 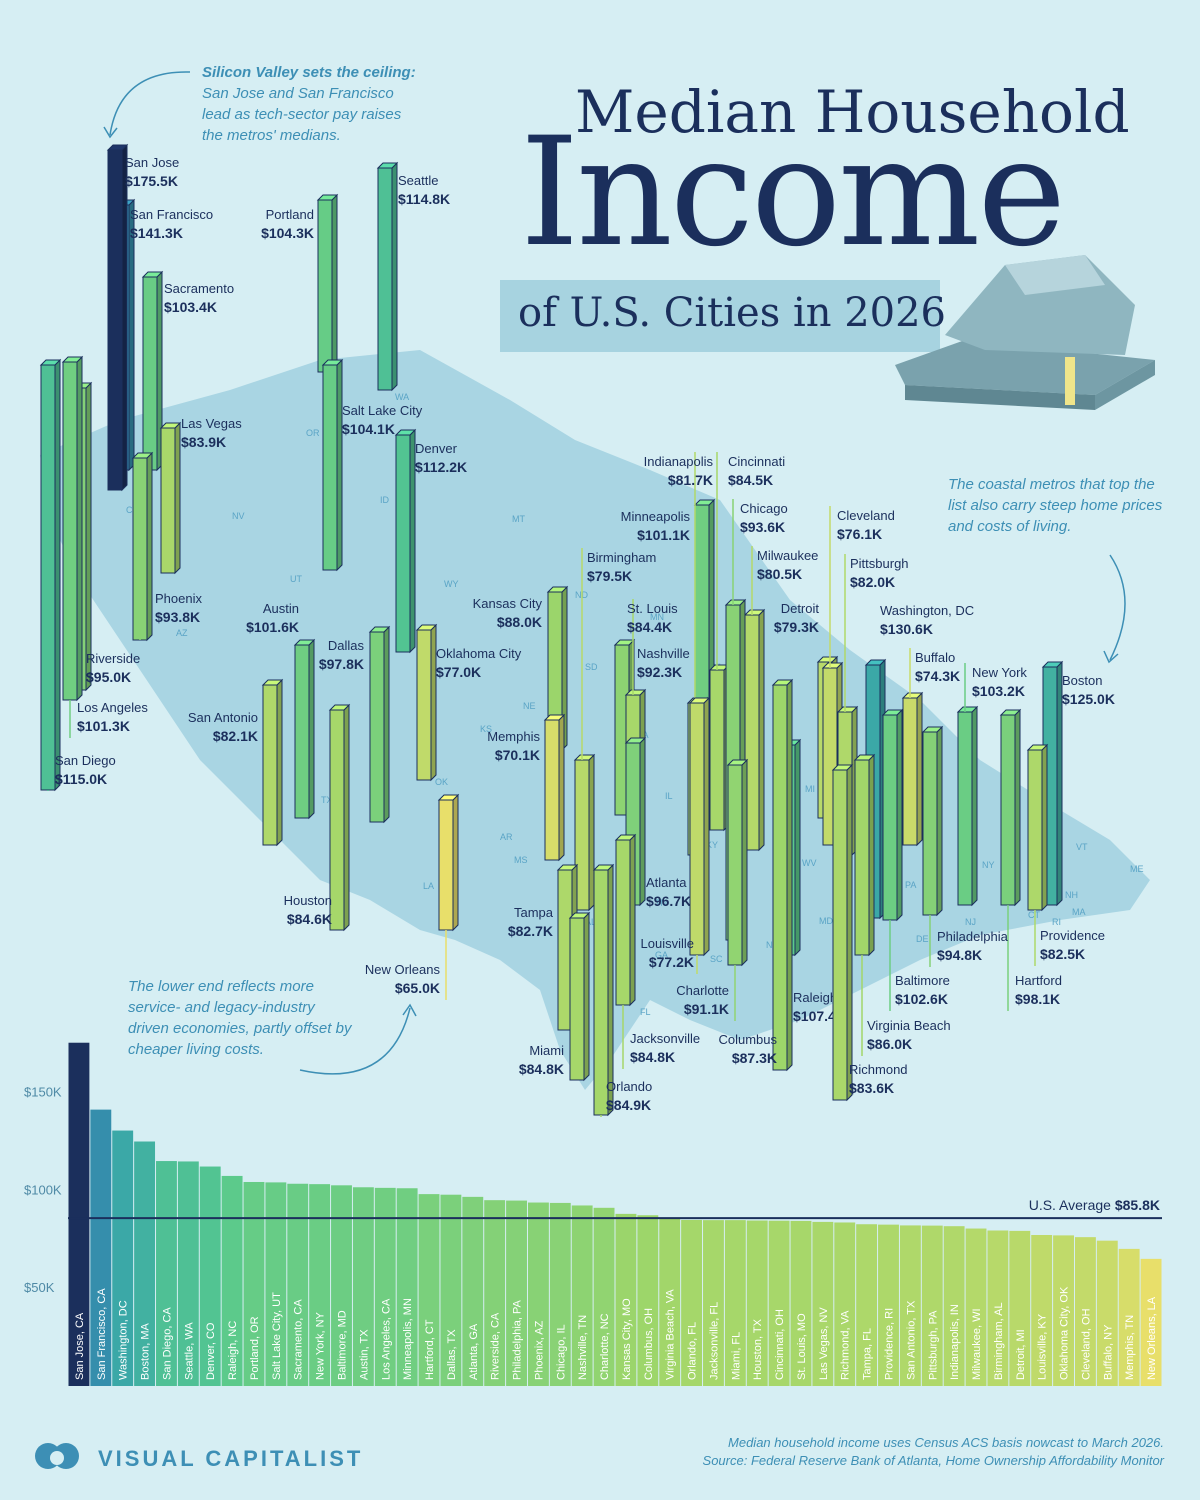 I want to click on city-value-hartford: $98.1K, so click(x=1037, y=999).